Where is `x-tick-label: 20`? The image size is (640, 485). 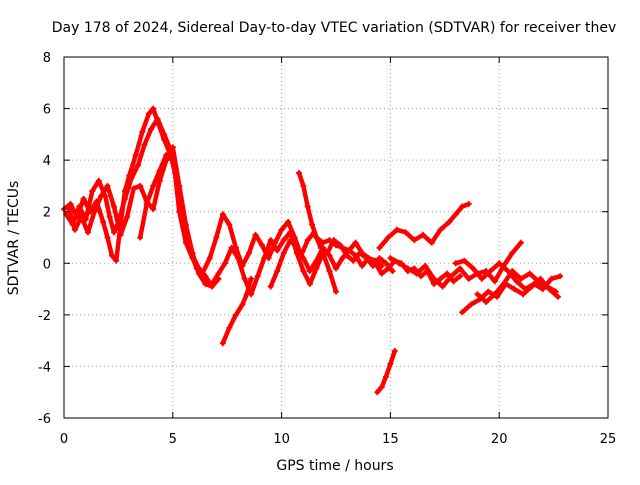
x-tick-label: 20 is located at coordinates (499, 439).